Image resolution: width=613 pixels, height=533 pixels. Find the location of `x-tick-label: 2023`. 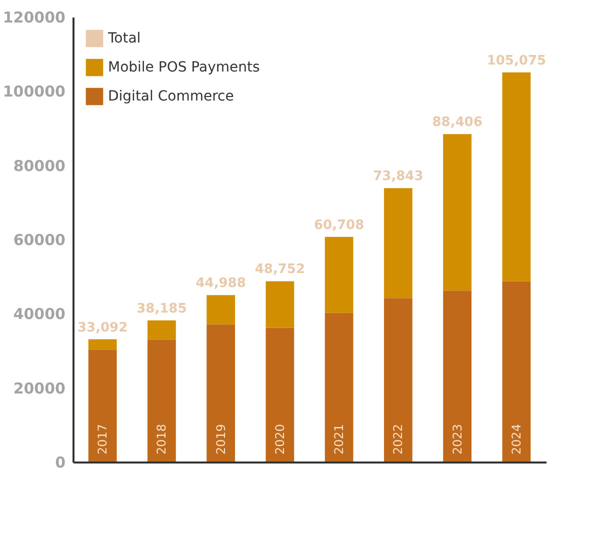

x-tick-label: 2023 is located at coordinates (457, 439).